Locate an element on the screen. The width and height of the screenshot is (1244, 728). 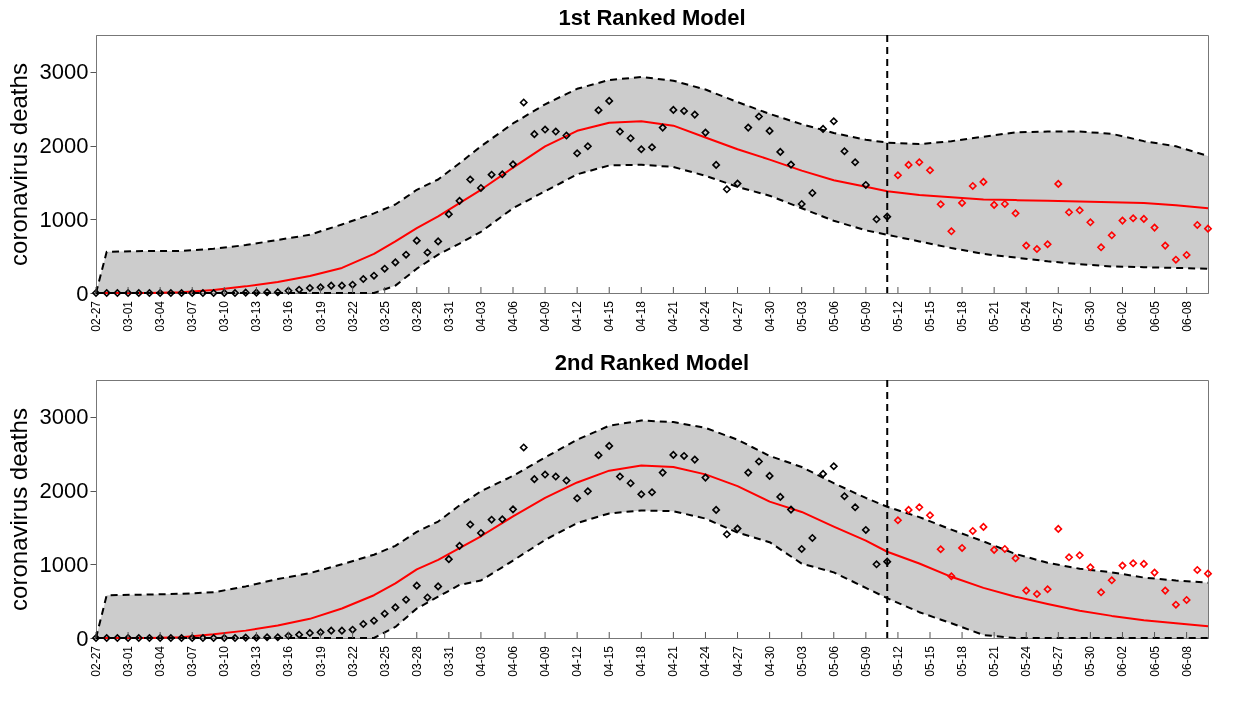
x-tick-label: 04-30 is located at coordinates (769, 661).